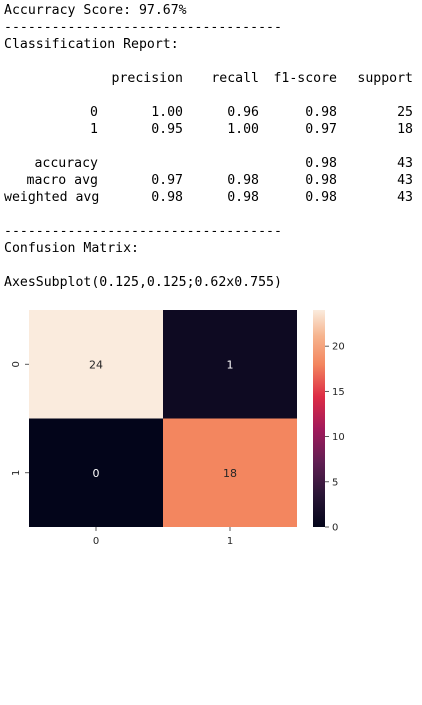 This screenshot has width=422, height=705. I want to click on cell-support: 18, so click(405, 129).